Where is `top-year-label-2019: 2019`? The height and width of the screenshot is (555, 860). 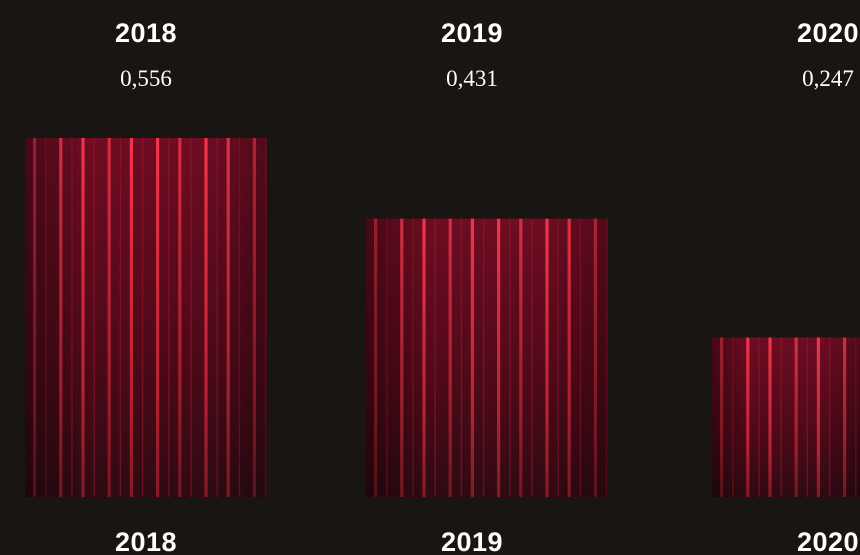 top-year-label-2019: 2019 is located at coordinates (472, 33).